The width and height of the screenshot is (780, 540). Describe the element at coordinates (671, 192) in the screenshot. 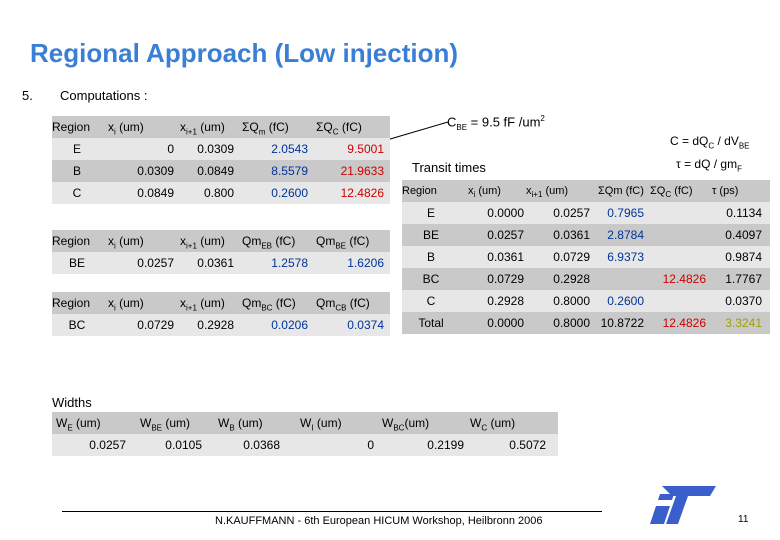

I see `table4-header-4: ΣQC (fC)` at that location.